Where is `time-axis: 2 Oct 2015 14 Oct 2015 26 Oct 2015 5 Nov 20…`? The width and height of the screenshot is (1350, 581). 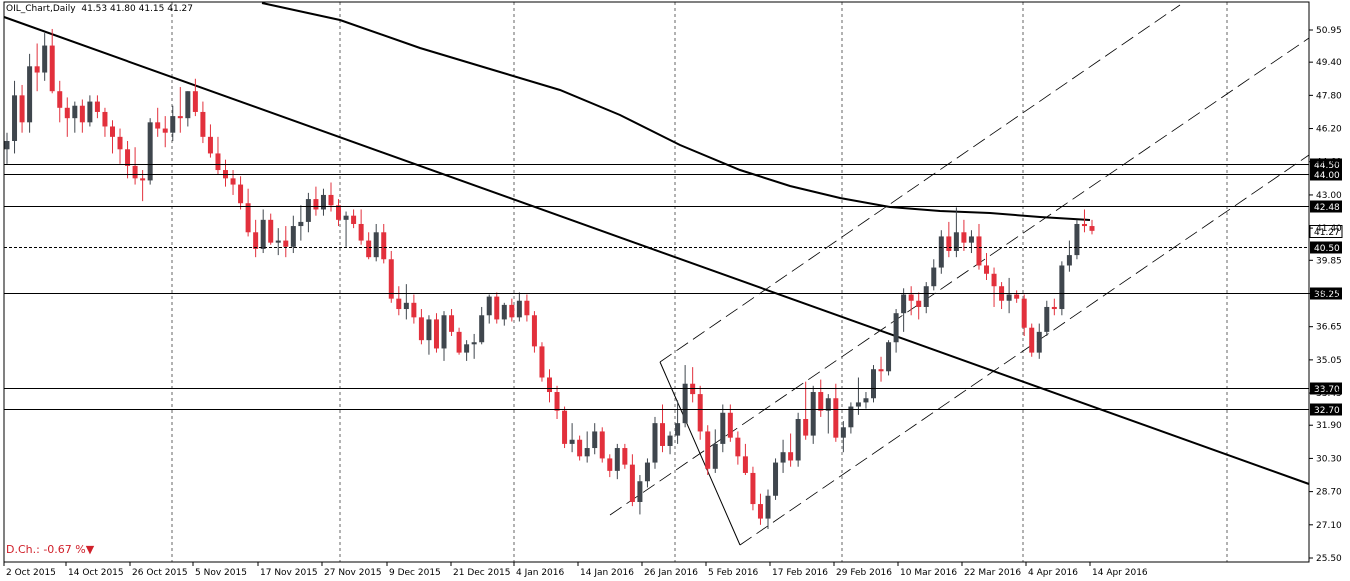
time-axis: 2 Oct 2015 14 Oct 2015 26 Oct 2015 5 Nov 20… is located at coordinates (575, 570).